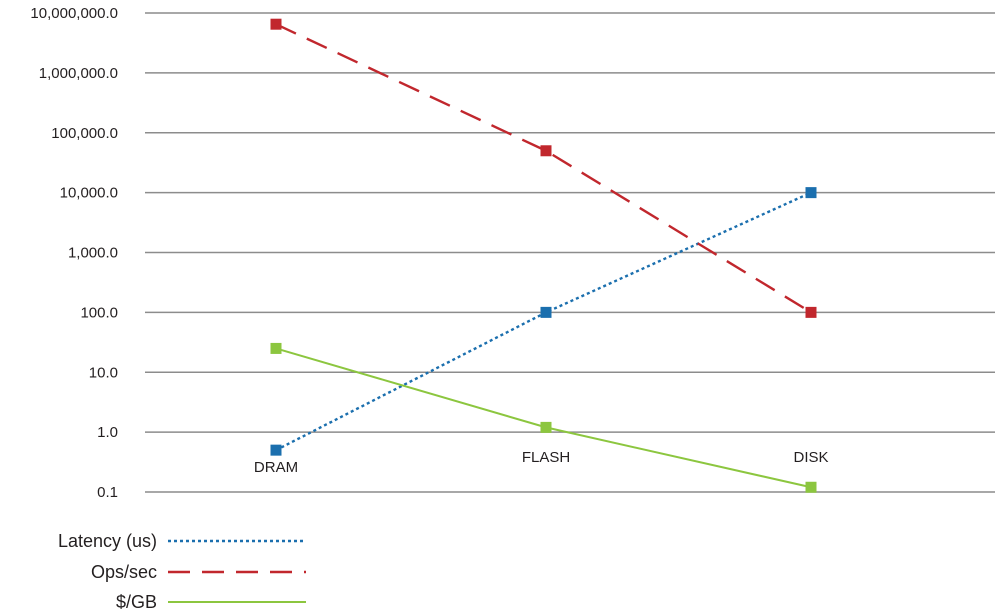 This screenshot has height=614, width=995. What do you see at coordinates (810, 457) in the screenshot?
I see `category-label: DISK` at bounding box center [810, 457].